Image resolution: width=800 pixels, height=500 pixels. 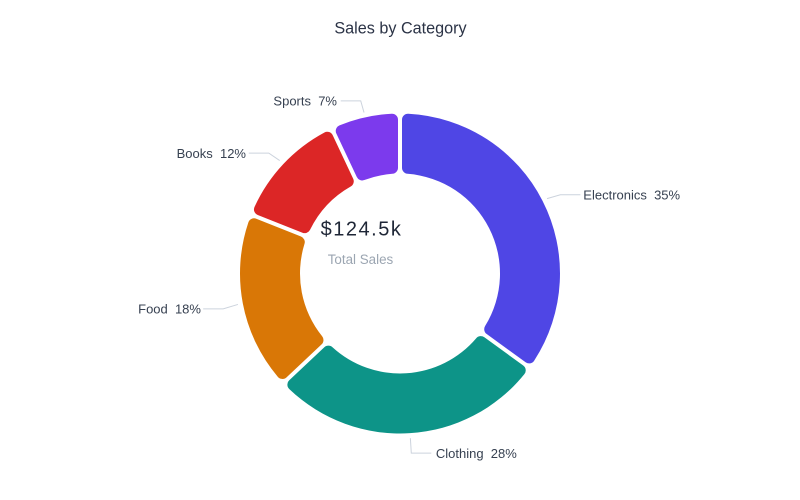 What do you see at coordinates (400, 29) in the screenshot?
I see `svg-text: Sales by Category` at bounding box center [400, 29].